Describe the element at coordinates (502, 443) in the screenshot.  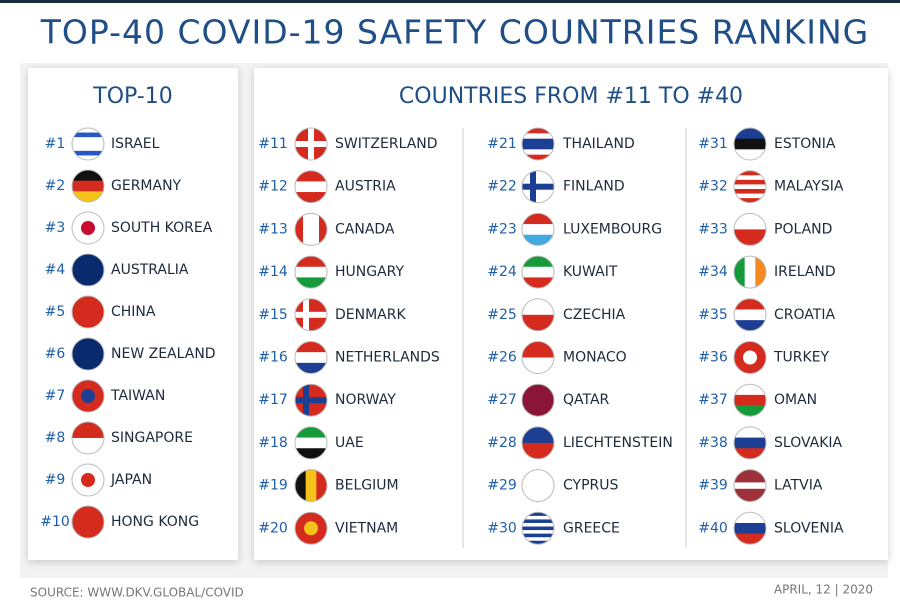
I see `rank: #28` at that location.